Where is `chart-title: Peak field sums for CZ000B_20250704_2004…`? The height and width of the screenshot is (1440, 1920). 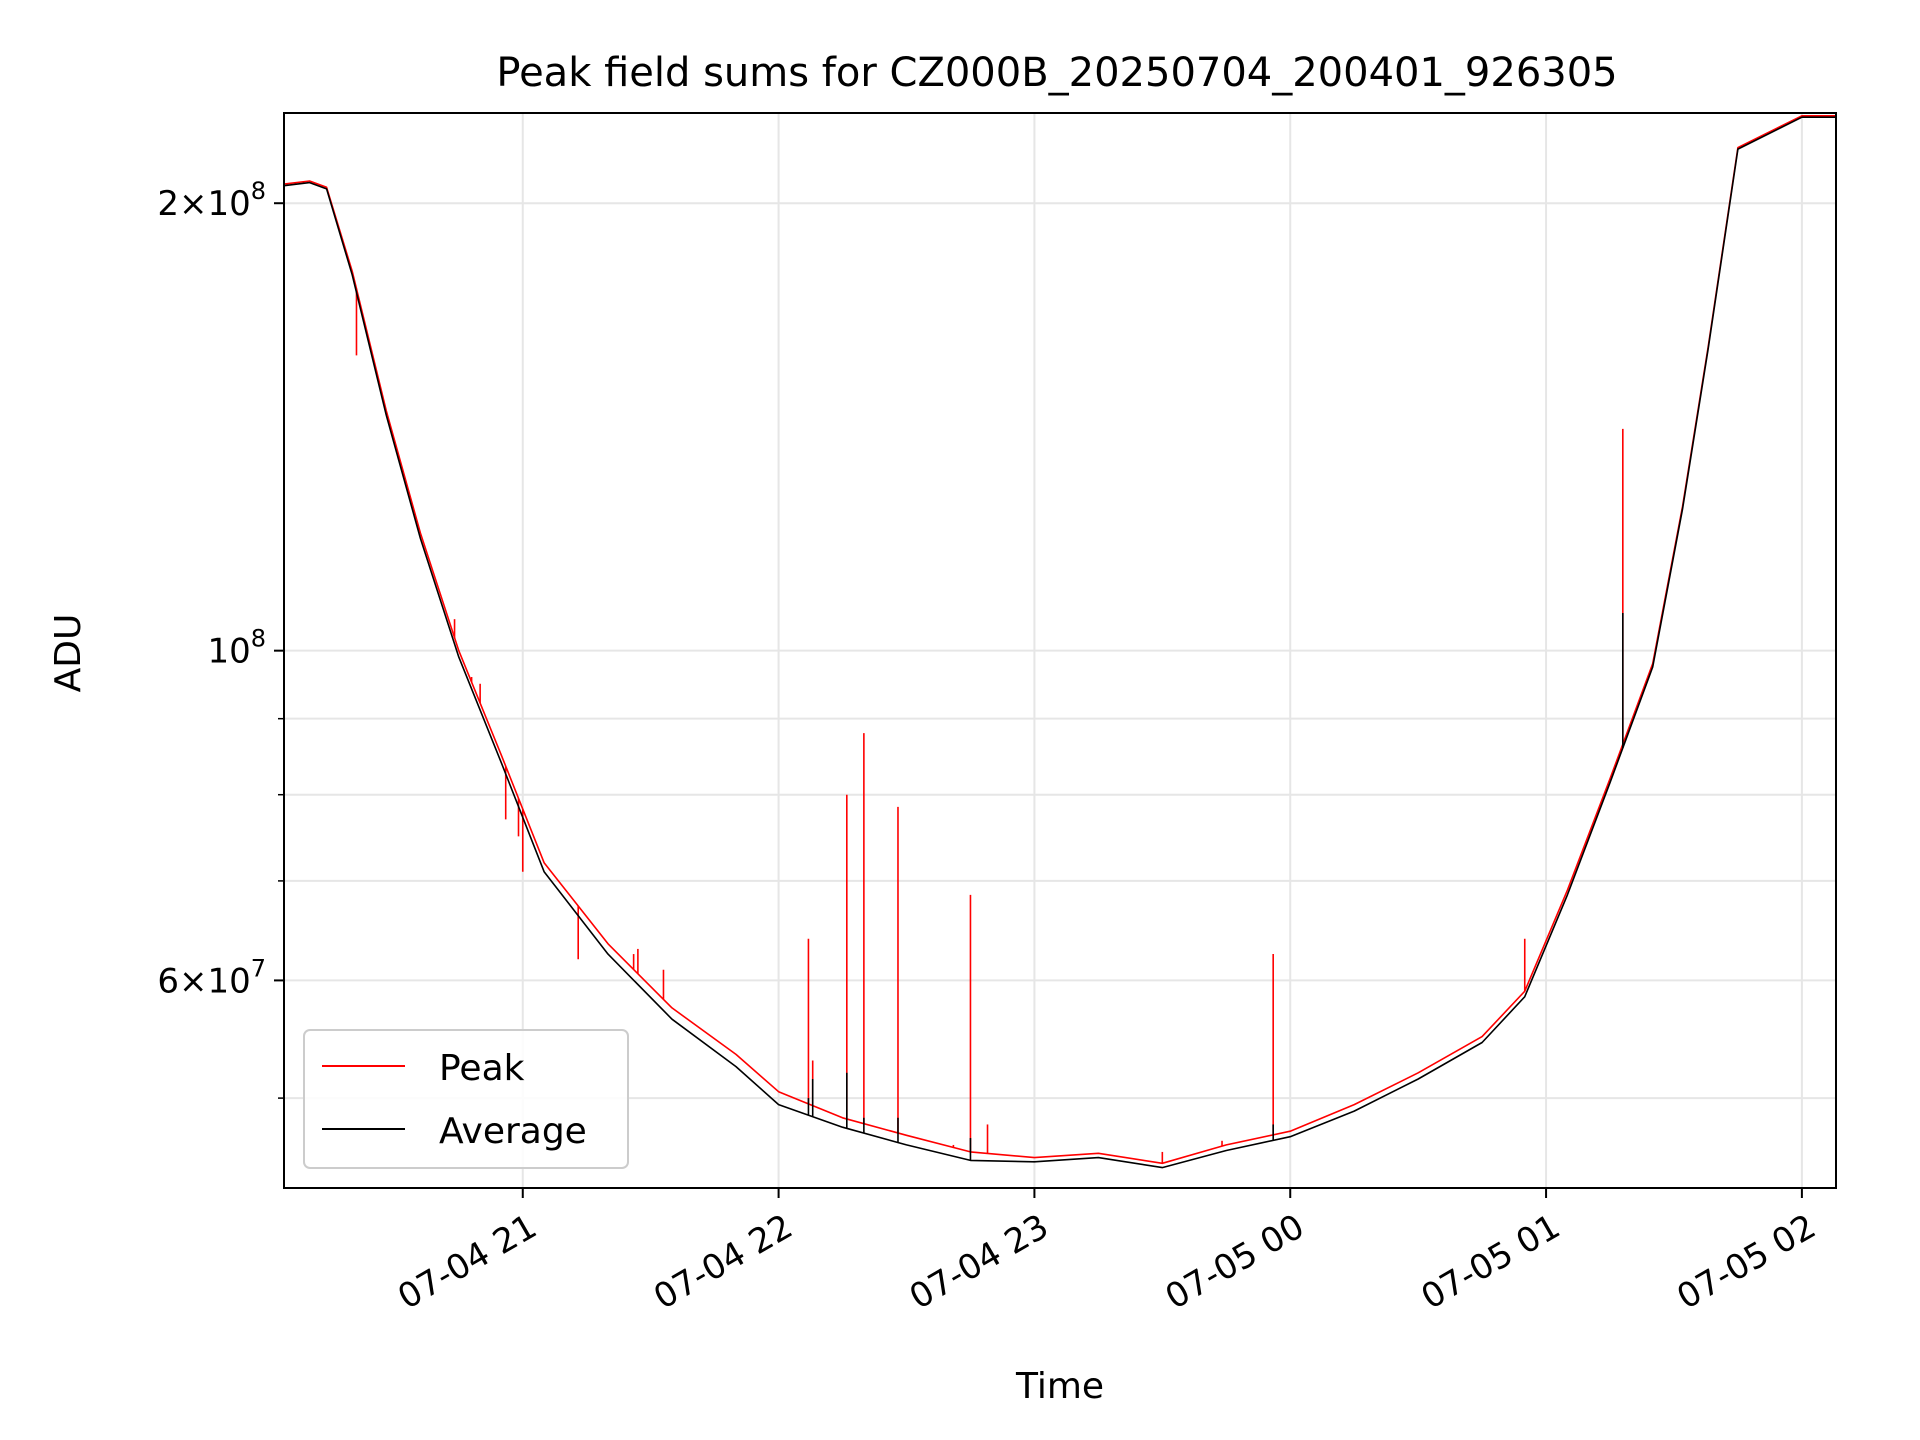 chart-title: Peak field sums for CZ000B_20250704_2004… is located at coordinates (1056, 73).